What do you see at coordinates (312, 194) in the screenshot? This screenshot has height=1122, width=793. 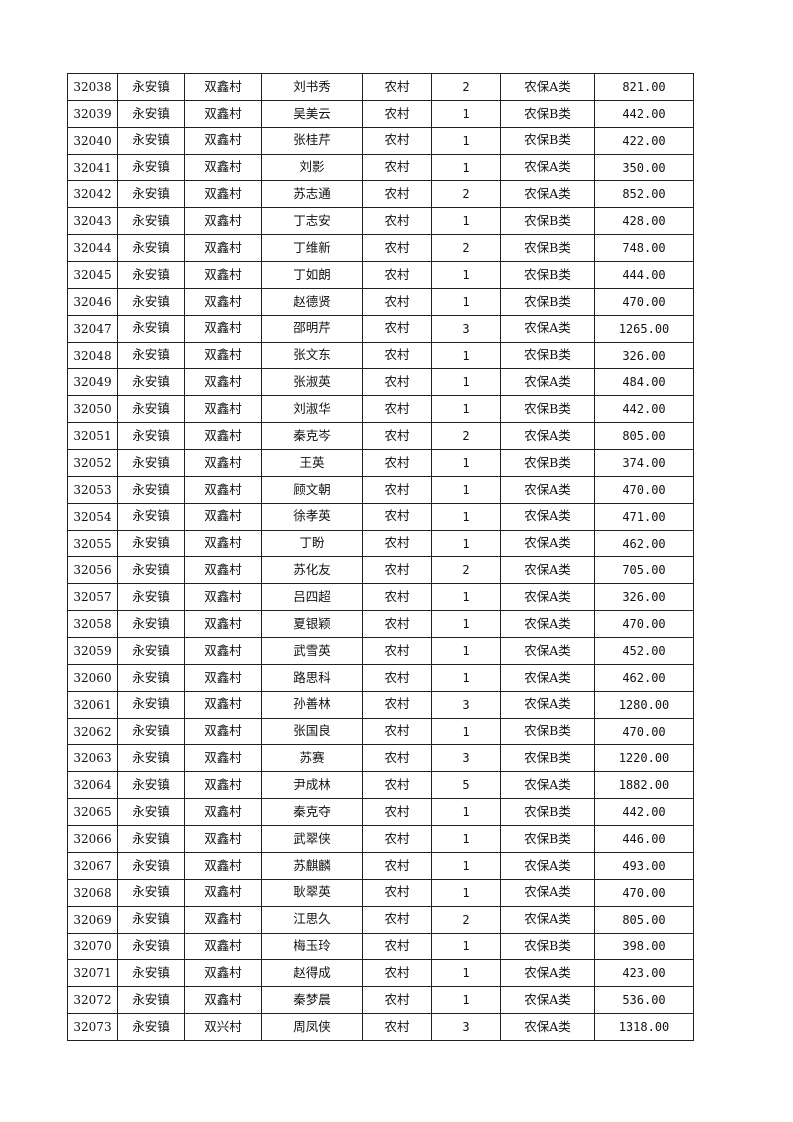 I see `person-name-cell: 苏志通` at bounding box center [312, 194].